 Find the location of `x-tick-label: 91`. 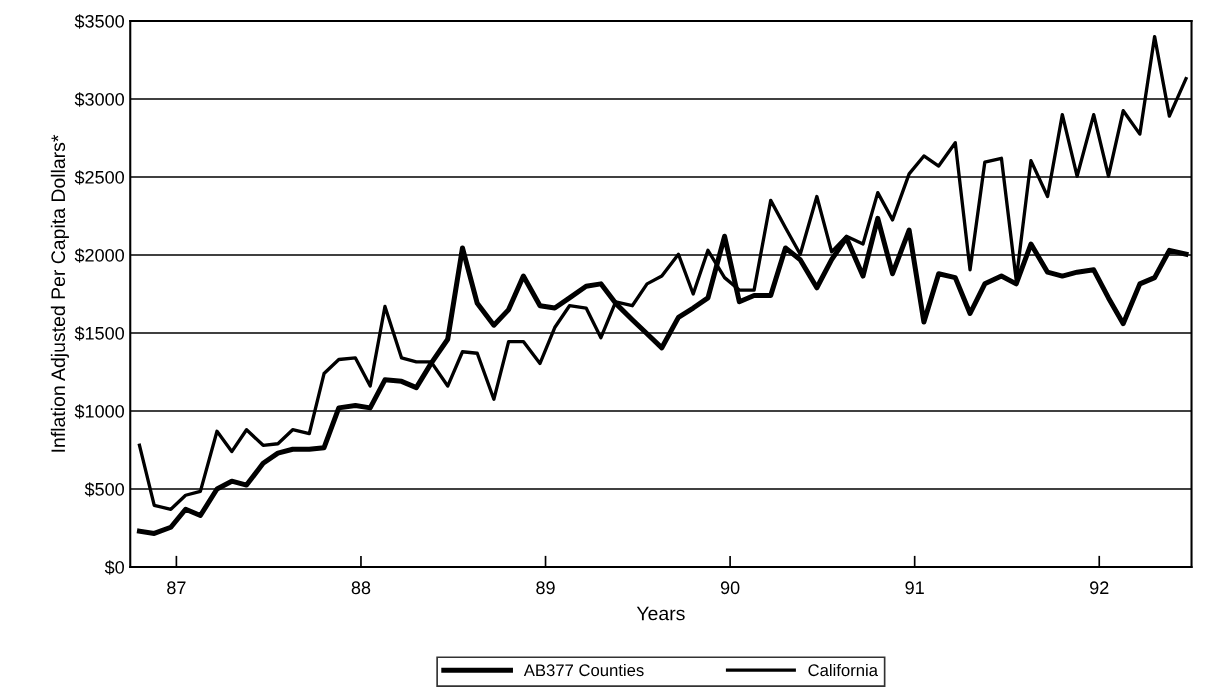

x-tick-label: 91 is located at coordinates (914, 588).